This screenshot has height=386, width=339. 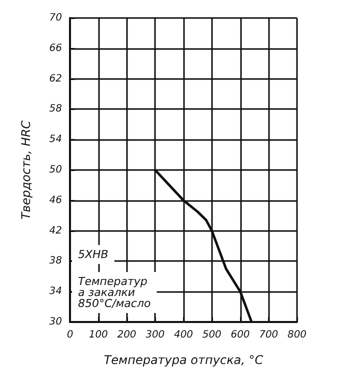 I want to click on x-tick-label: 800, so click(x=297, y=335).